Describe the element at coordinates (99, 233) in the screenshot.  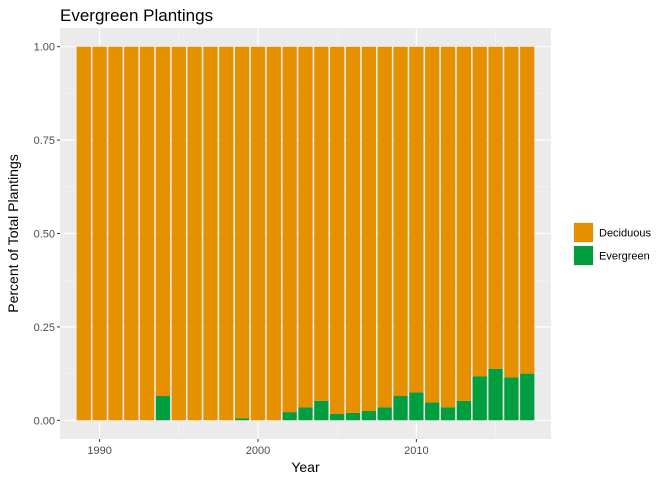
I see `bar-deciduous-1990` at that location.